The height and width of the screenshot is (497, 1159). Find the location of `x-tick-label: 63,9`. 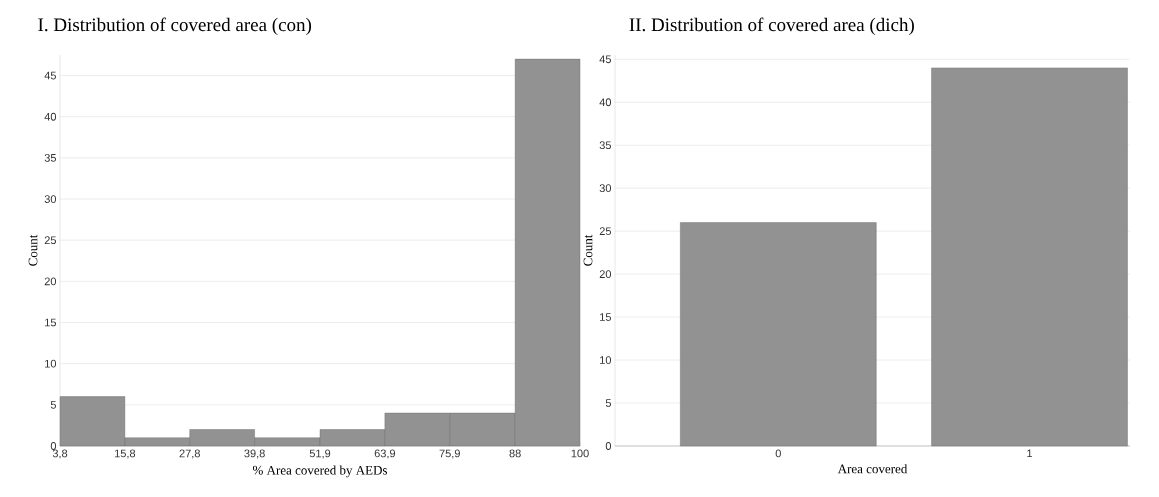

x-tick-label: 63,9 is located at coordinates (385, 454).